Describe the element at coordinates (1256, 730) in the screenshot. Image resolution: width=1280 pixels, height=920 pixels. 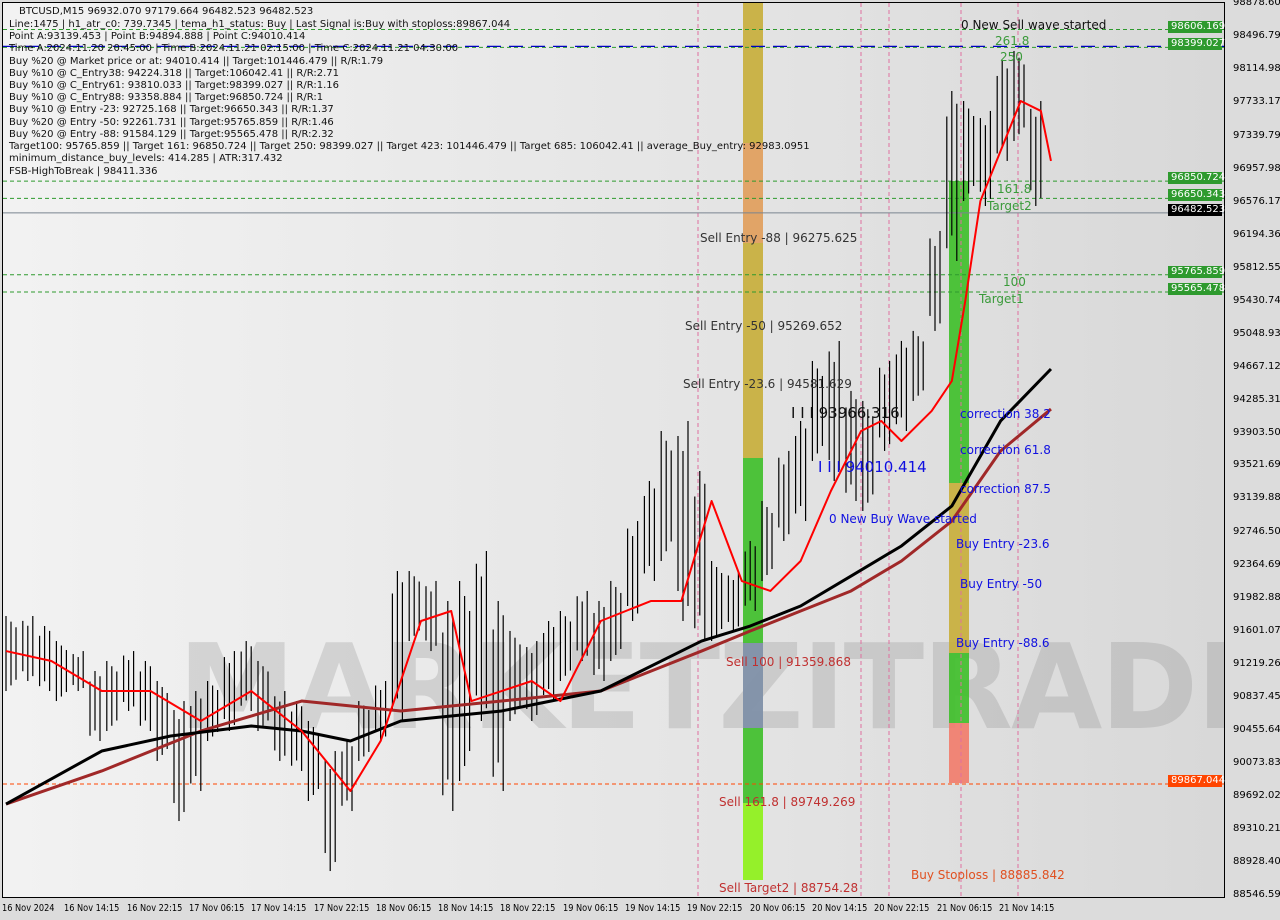
I see `y-tick-label: 90455.640` at that location.